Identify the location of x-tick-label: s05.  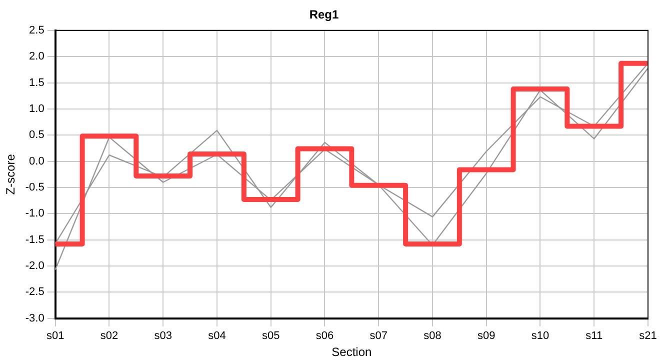
(271, 336).